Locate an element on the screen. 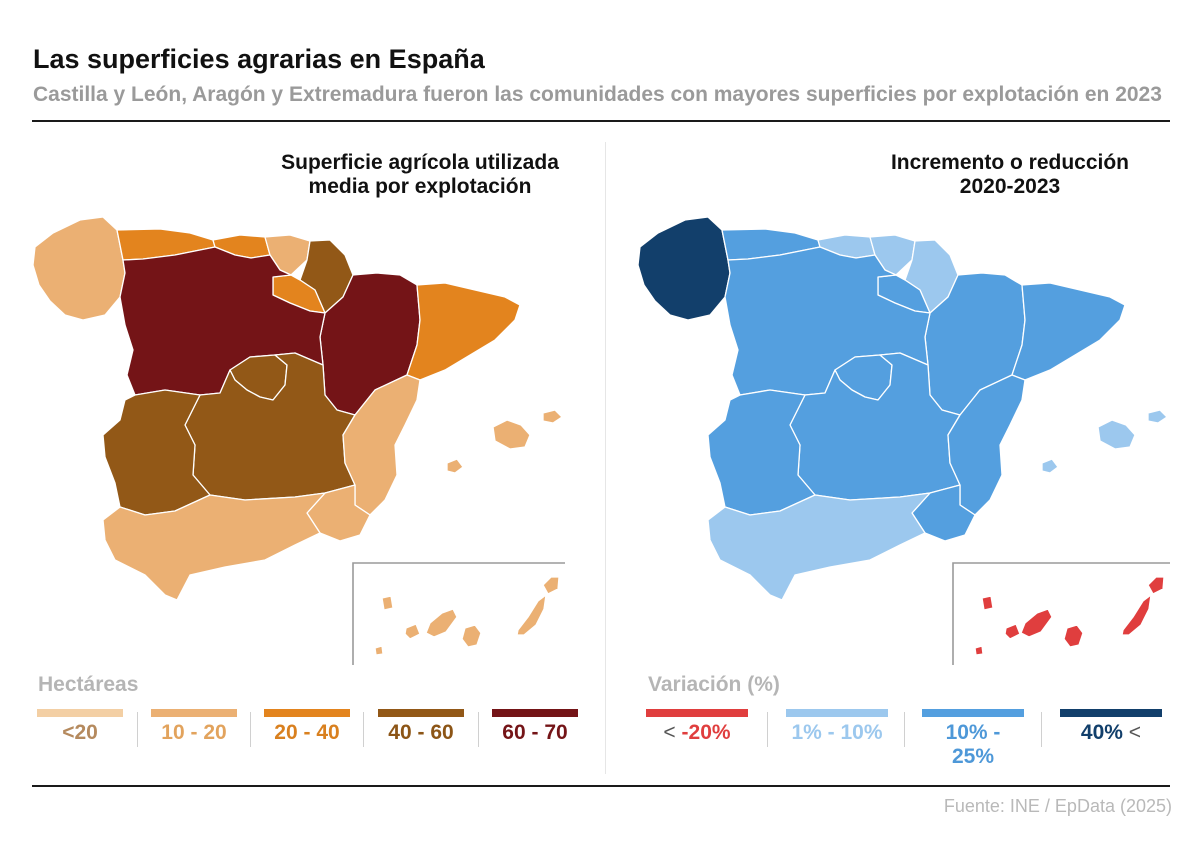 This screenshot has width=1200, height=855. legend-label-value: 40% is located at coordinates (1101, 732).